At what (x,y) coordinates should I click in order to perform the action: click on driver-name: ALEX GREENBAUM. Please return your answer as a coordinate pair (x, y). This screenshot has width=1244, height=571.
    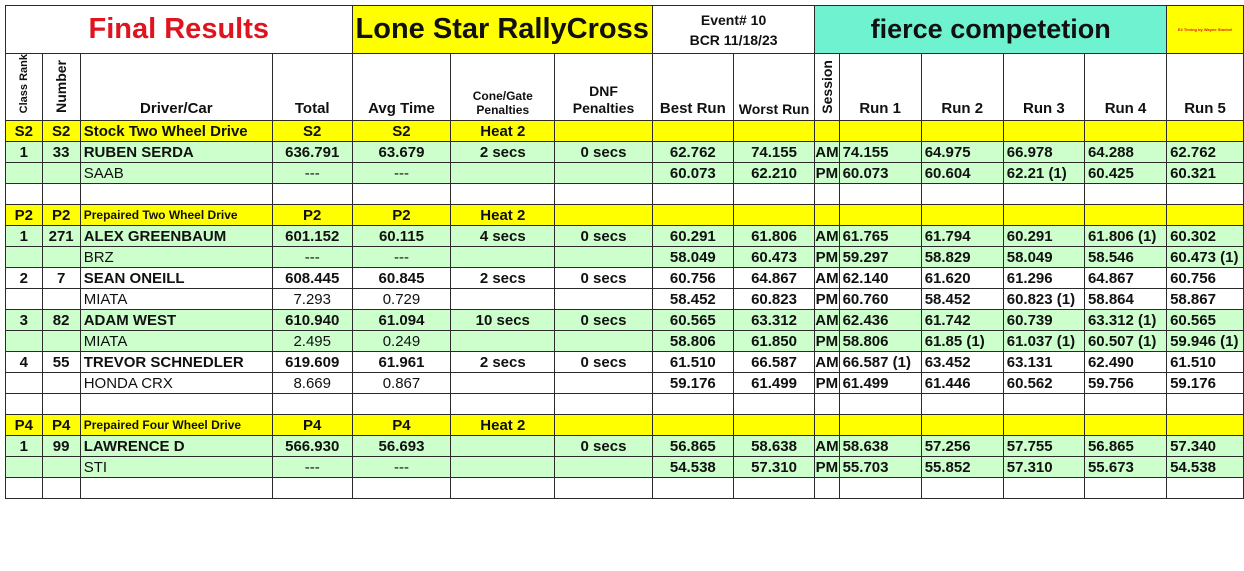
    Looking at the image, I should click on (176, 236).